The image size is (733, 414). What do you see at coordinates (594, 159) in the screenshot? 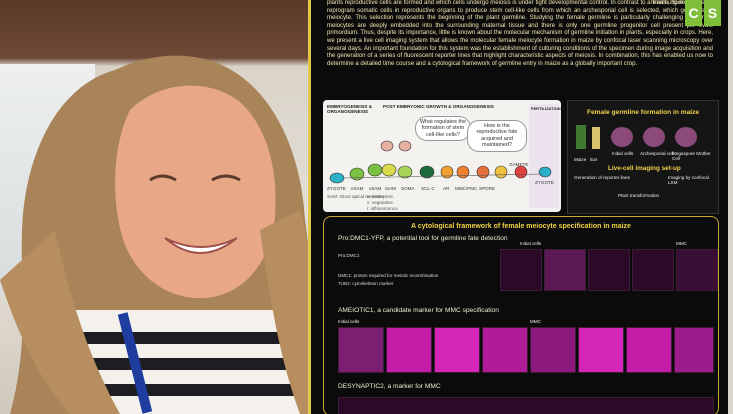
I see `organ-ear: Ear` at bounding box center [594, 159].